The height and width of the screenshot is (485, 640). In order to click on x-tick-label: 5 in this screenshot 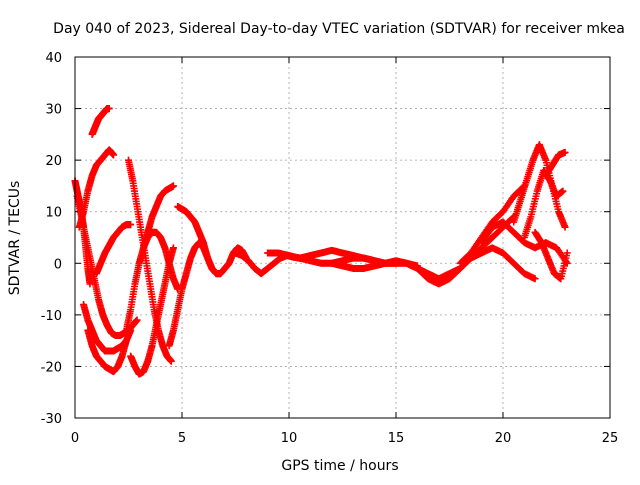, I will do `click(182, 438)`.